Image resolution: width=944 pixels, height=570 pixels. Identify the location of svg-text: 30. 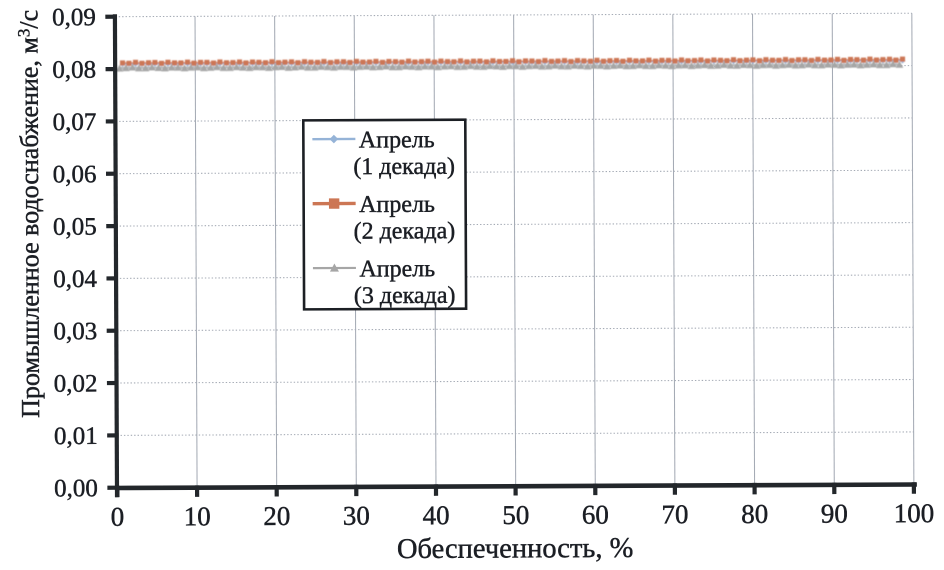
(356, 516).